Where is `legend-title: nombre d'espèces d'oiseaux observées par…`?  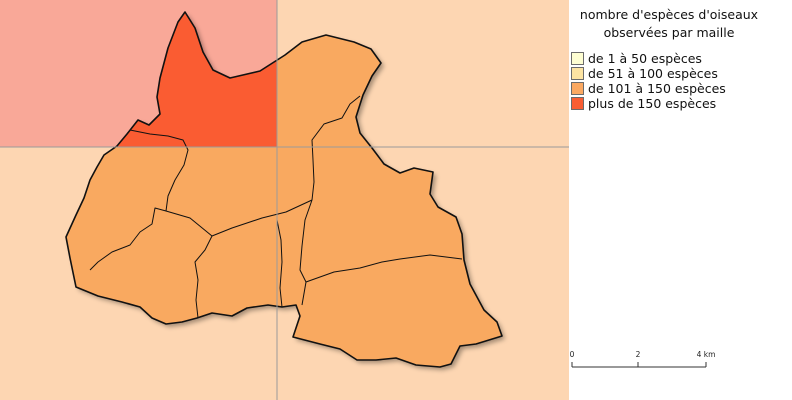 legend-title: nombre d'espèces d'oiseaux observées par… is located at coordinates (669, 24).